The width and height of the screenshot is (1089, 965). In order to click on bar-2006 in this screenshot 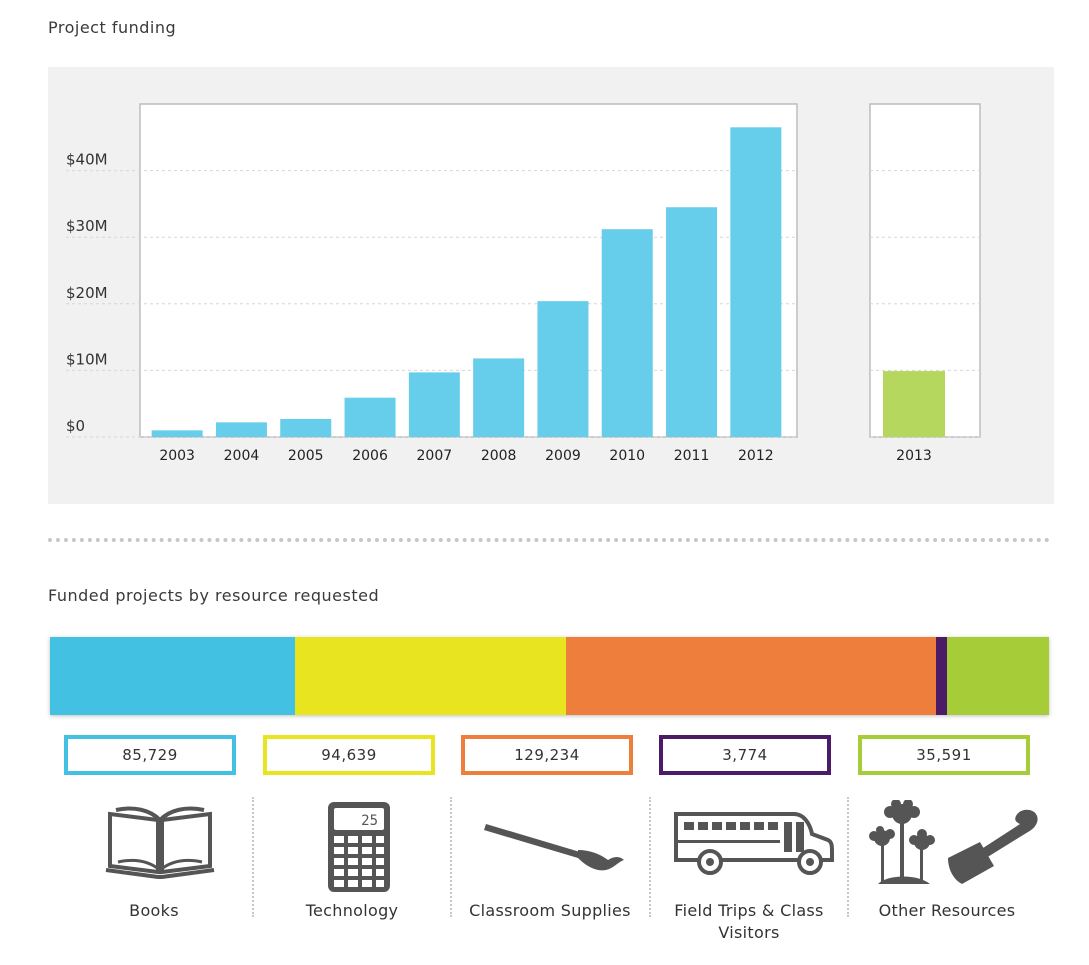, I will do `click(370, 417)`.